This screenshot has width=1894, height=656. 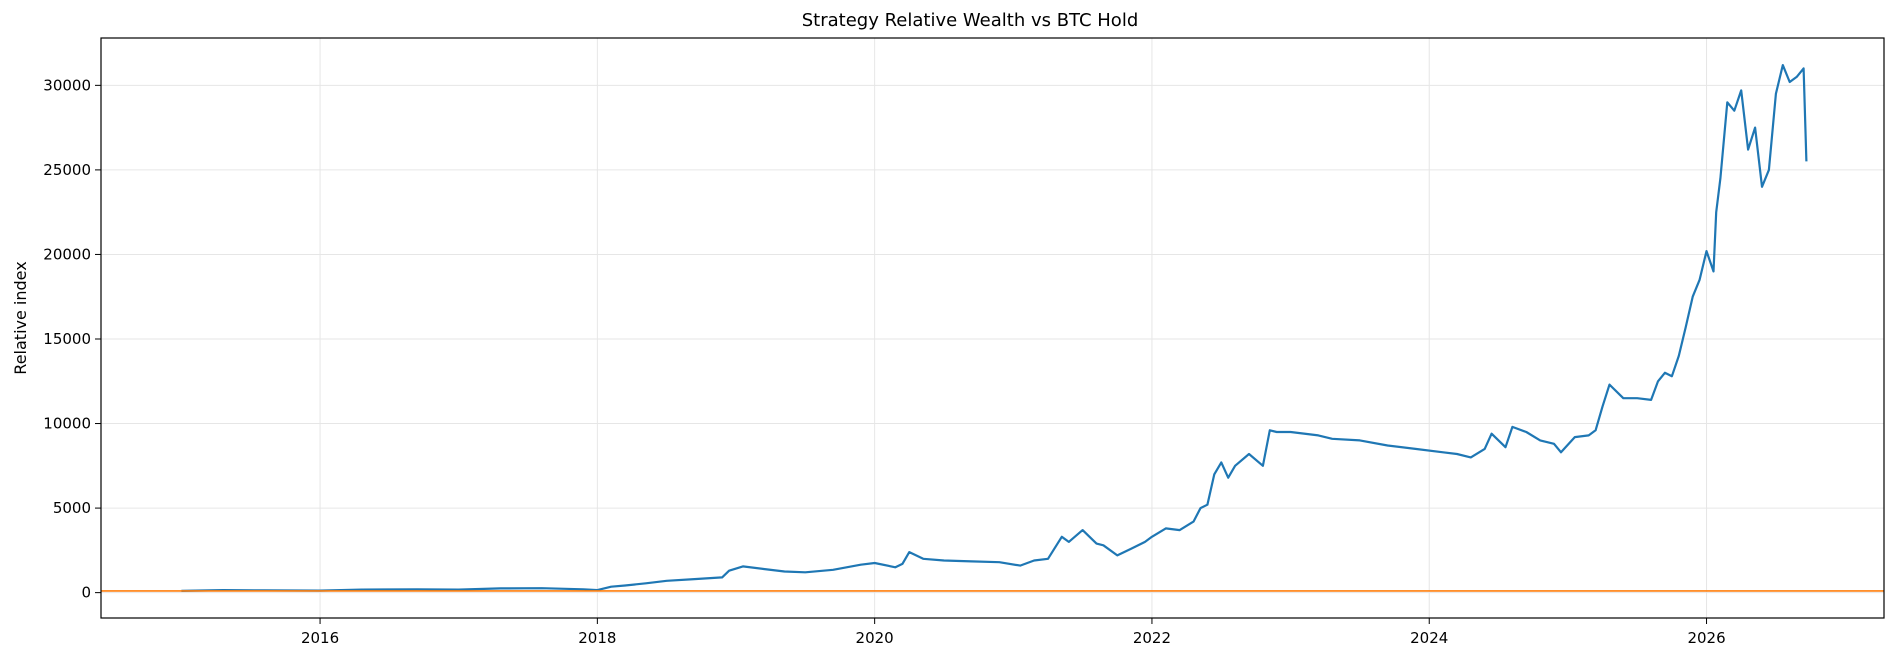 What do you see at coordinates (1013, 632) in the screenshot?
I see `x-axis: 2016 2018 2020 2022 2024 2026` at bounding box center [1013, 632].